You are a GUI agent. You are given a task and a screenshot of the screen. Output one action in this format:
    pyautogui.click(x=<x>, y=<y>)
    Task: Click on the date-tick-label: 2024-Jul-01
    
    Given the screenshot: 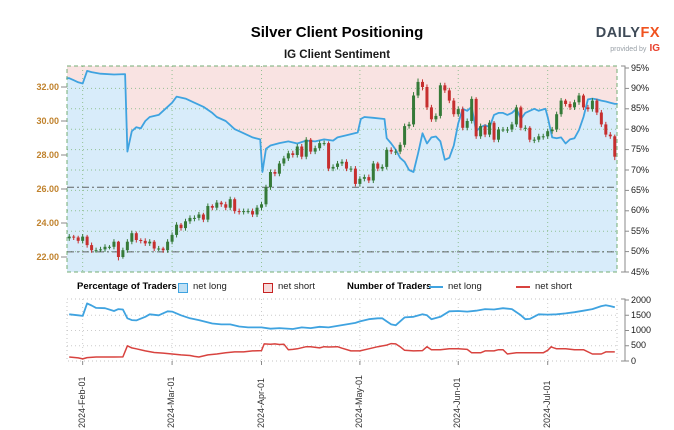 What is the action you would take?
    pyautogui.click(x=546, y=404)
    